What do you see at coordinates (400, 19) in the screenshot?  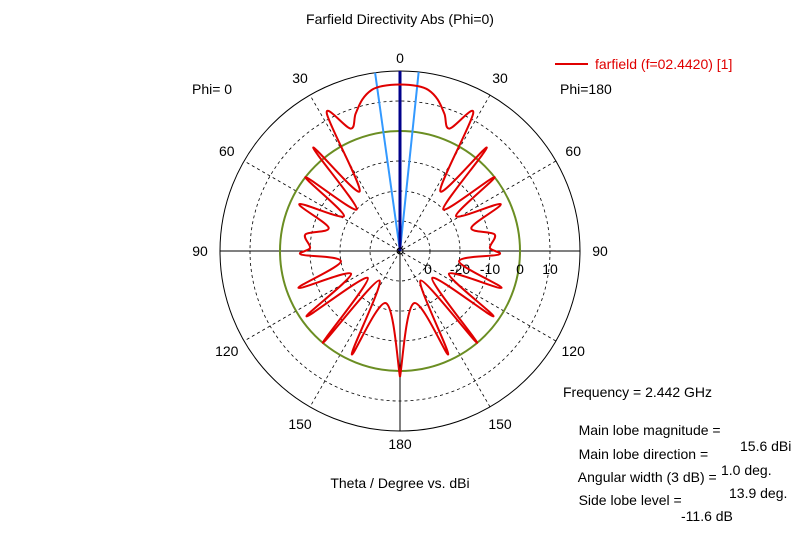 I see `chart-title: Farfield Directivity Abs (Phi=0)` at bounding box center [400, 19].